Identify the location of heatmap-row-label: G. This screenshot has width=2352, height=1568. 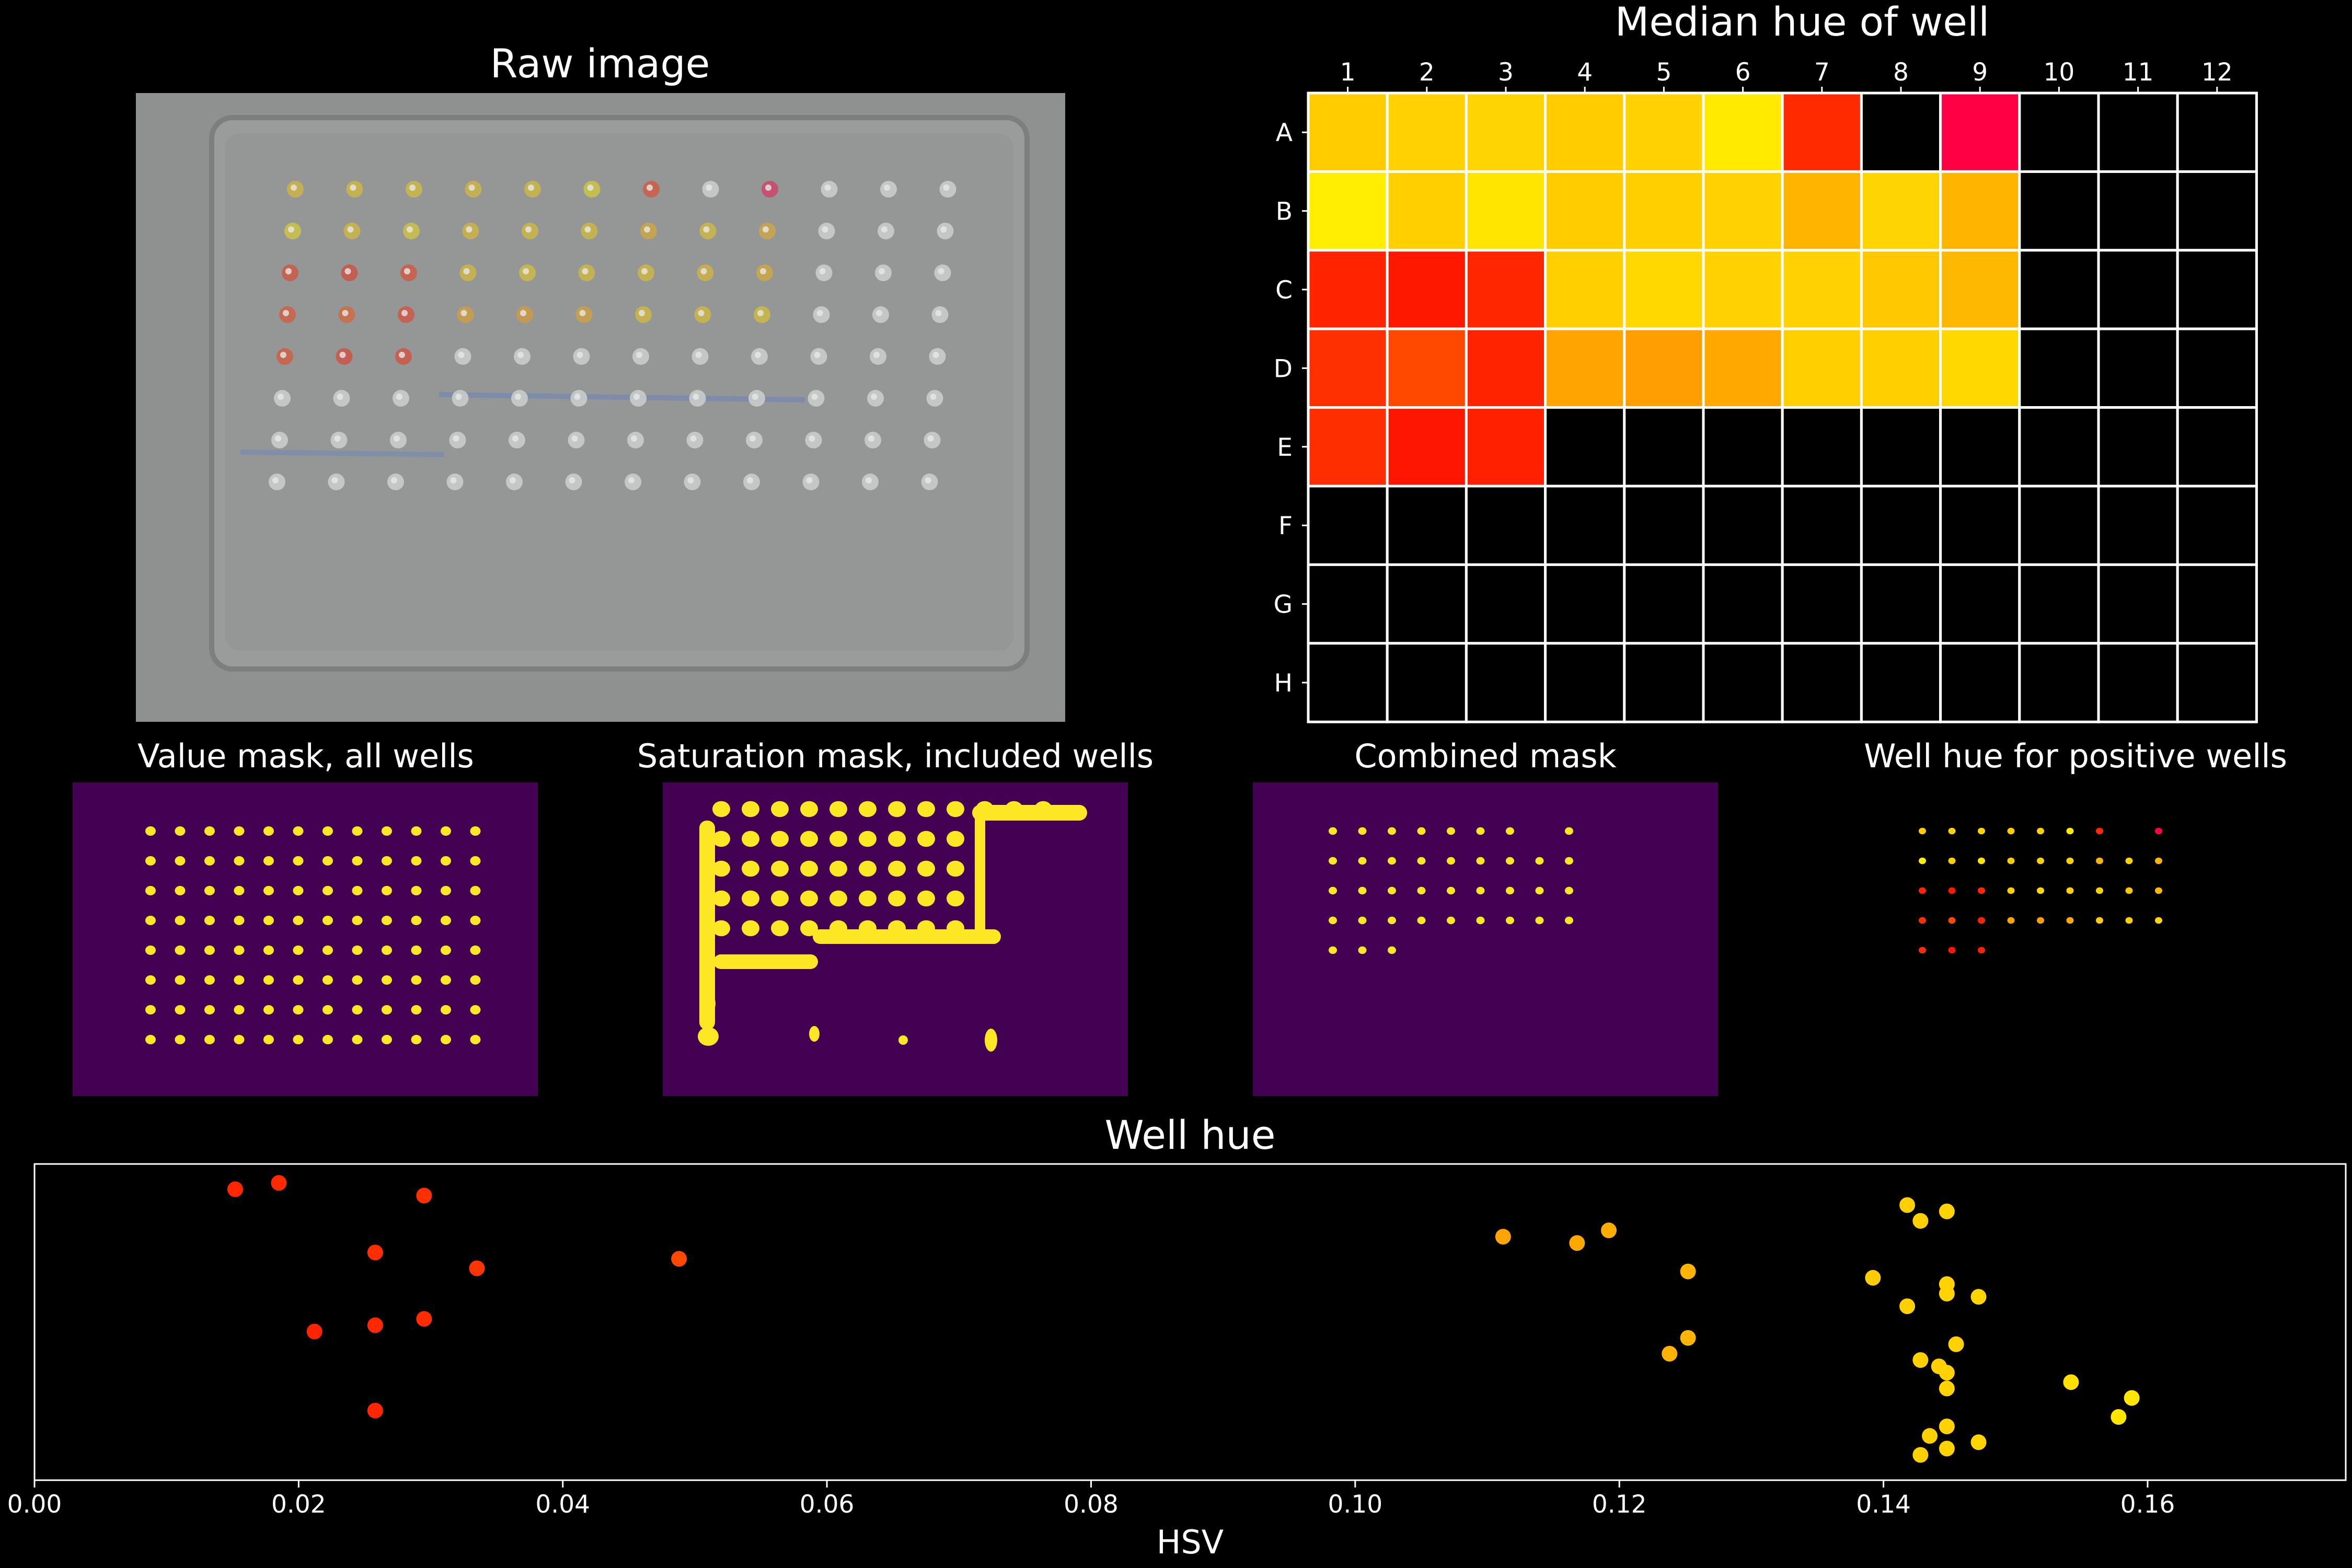
(1283, 605).